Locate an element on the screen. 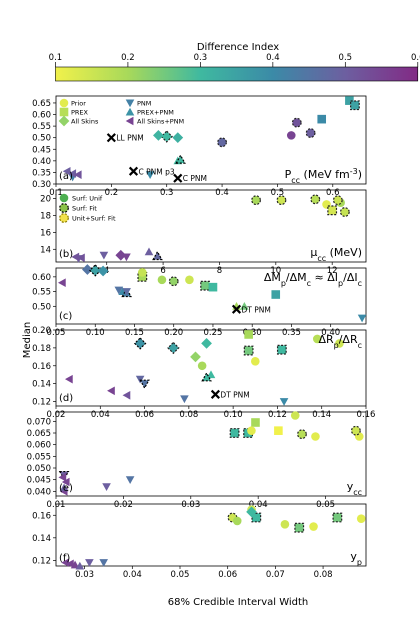  x-tick-label: 0.40 is located at coordinates (330, 333).